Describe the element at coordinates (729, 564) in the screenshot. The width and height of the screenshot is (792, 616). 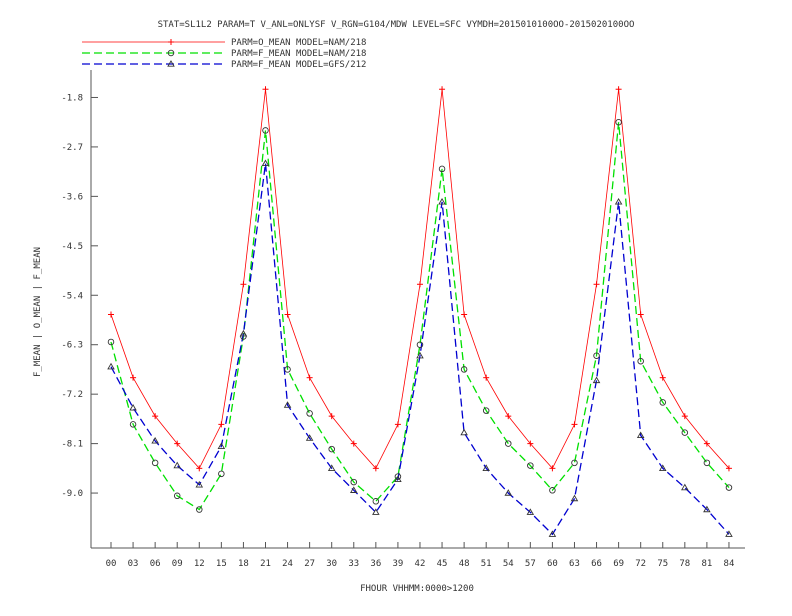
I see `x-tick-label: 84` at that location.